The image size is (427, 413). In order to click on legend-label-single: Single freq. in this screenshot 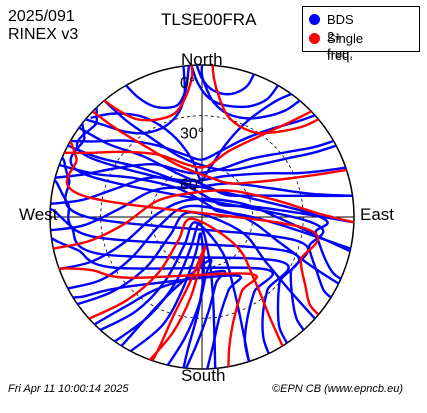, I will do `click(345, 47)`.